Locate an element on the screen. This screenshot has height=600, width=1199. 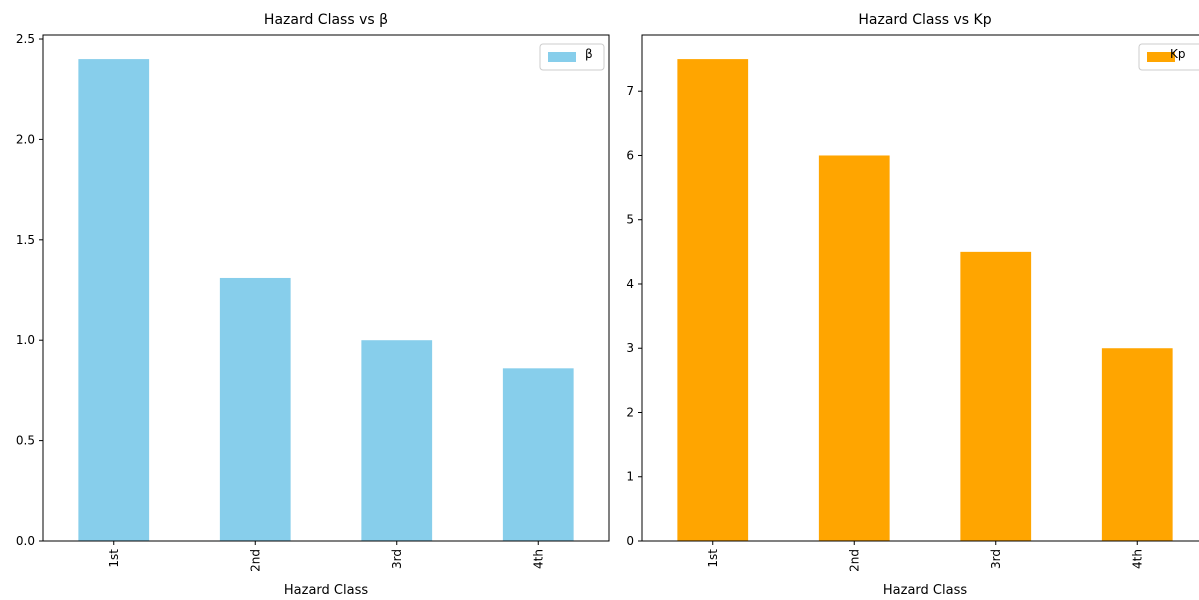
legend-label: Kp is located at coordinates (1178, 54).